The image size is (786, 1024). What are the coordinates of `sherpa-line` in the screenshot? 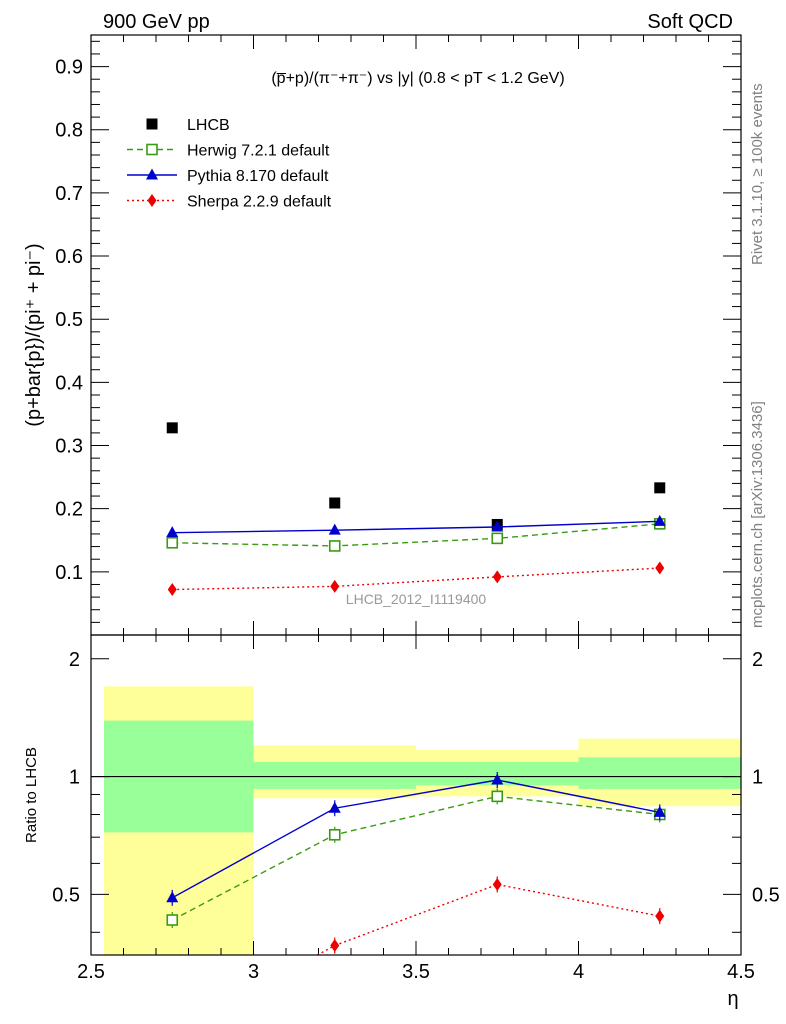 It's located at (416, 579).